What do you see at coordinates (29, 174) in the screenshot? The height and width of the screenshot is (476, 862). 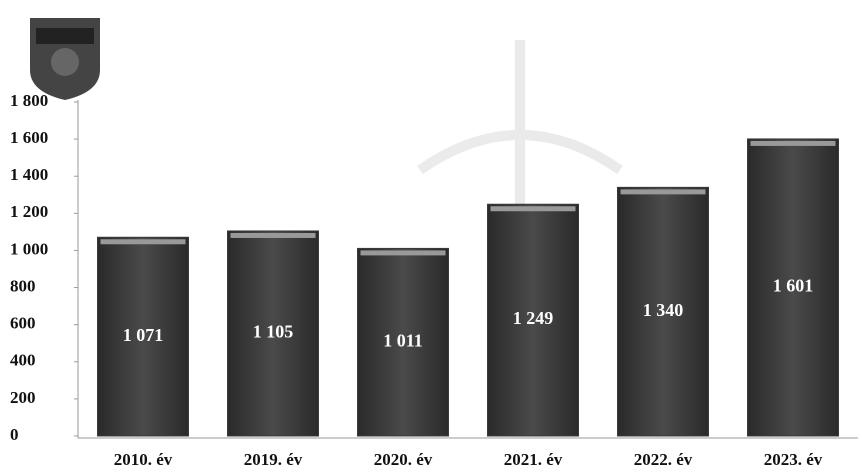 I see `y-tick-label: 1 400` at bounding box center [29, 174].